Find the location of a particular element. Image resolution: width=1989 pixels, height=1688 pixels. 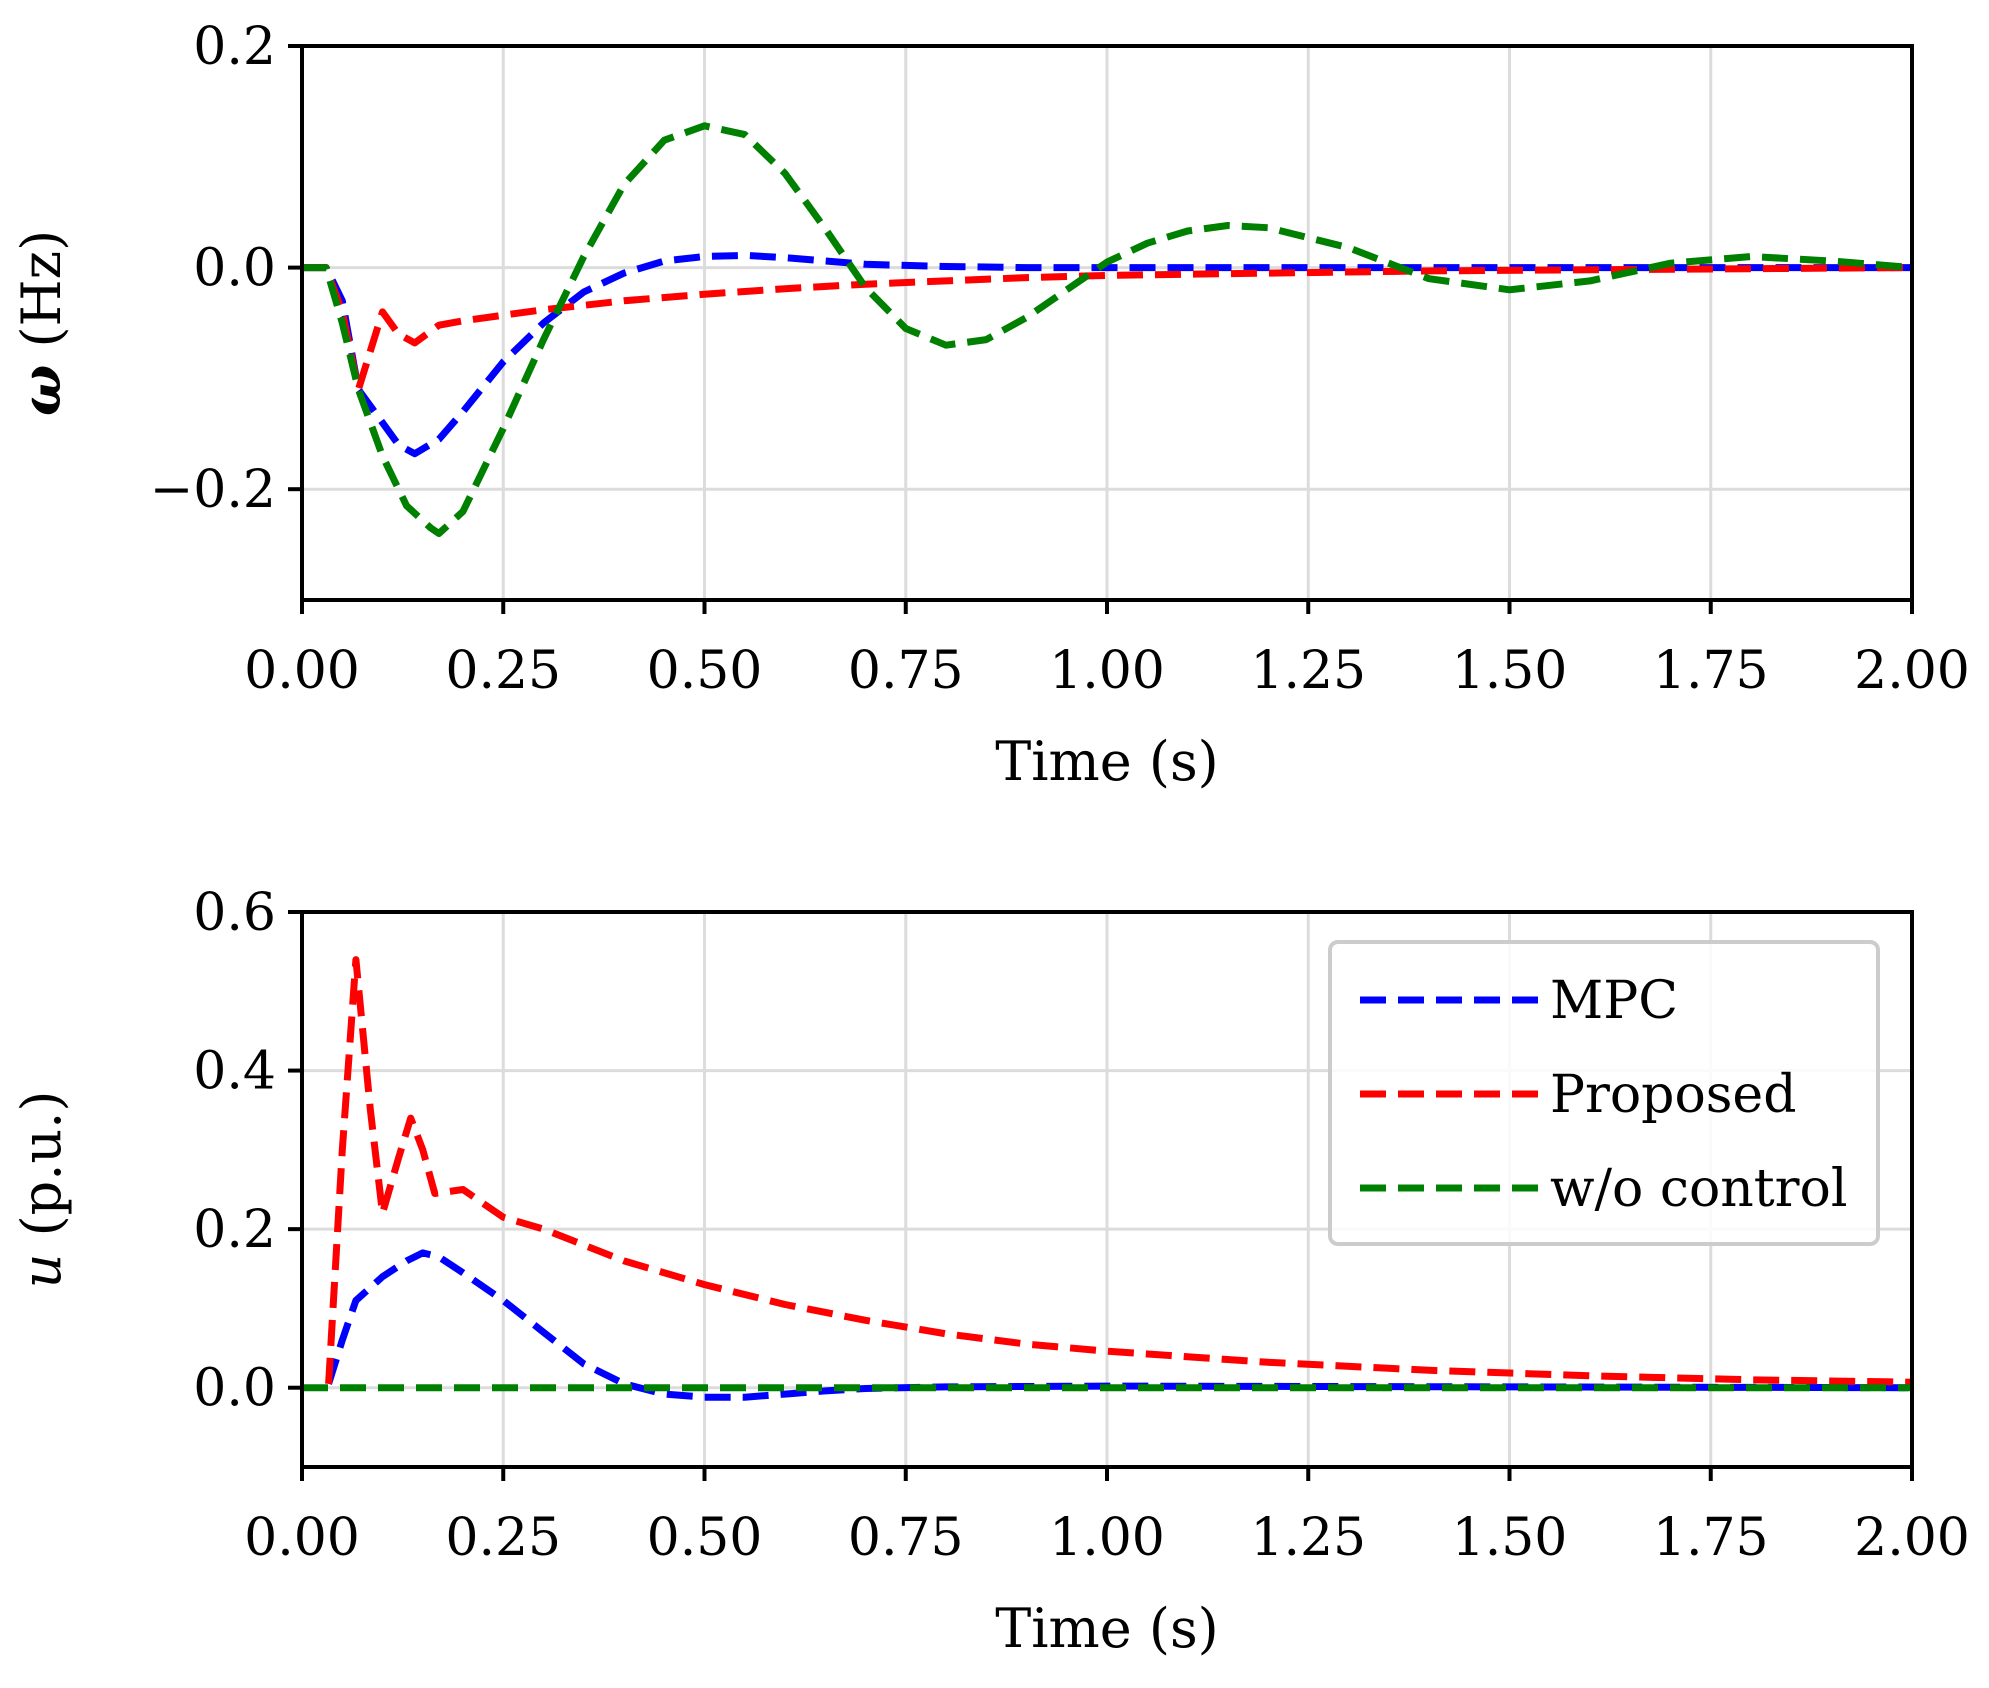

legend-entry-without-control: w/o control is located at coordinates (1603, 1189).